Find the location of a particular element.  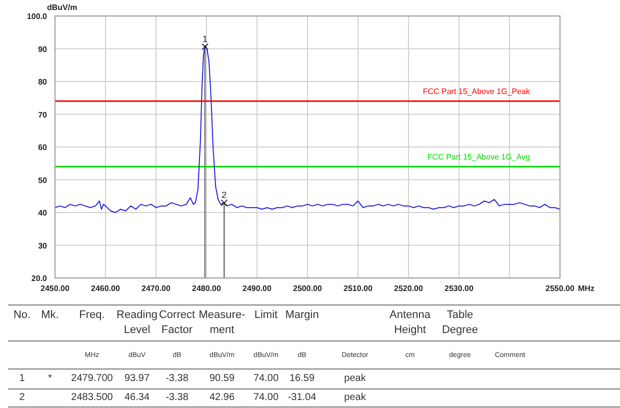

y-tick-label: 60 is located at coordinates (43, 147).